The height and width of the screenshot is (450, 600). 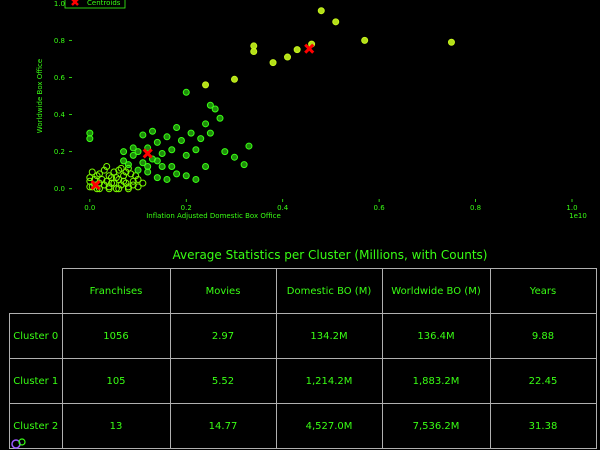 What do you see at coordinates (578, 216) in the screenshot?
I see `x-scale-note: 1e10` at bounding box center [578, 216].